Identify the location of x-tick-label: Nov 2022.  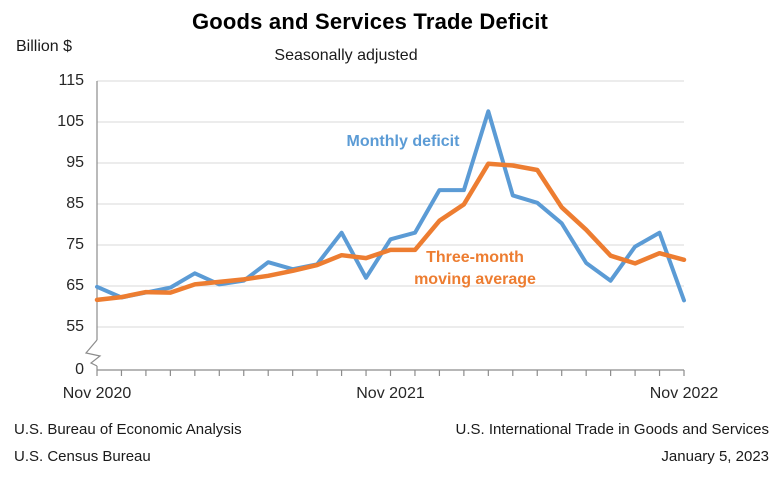
(684, 393).